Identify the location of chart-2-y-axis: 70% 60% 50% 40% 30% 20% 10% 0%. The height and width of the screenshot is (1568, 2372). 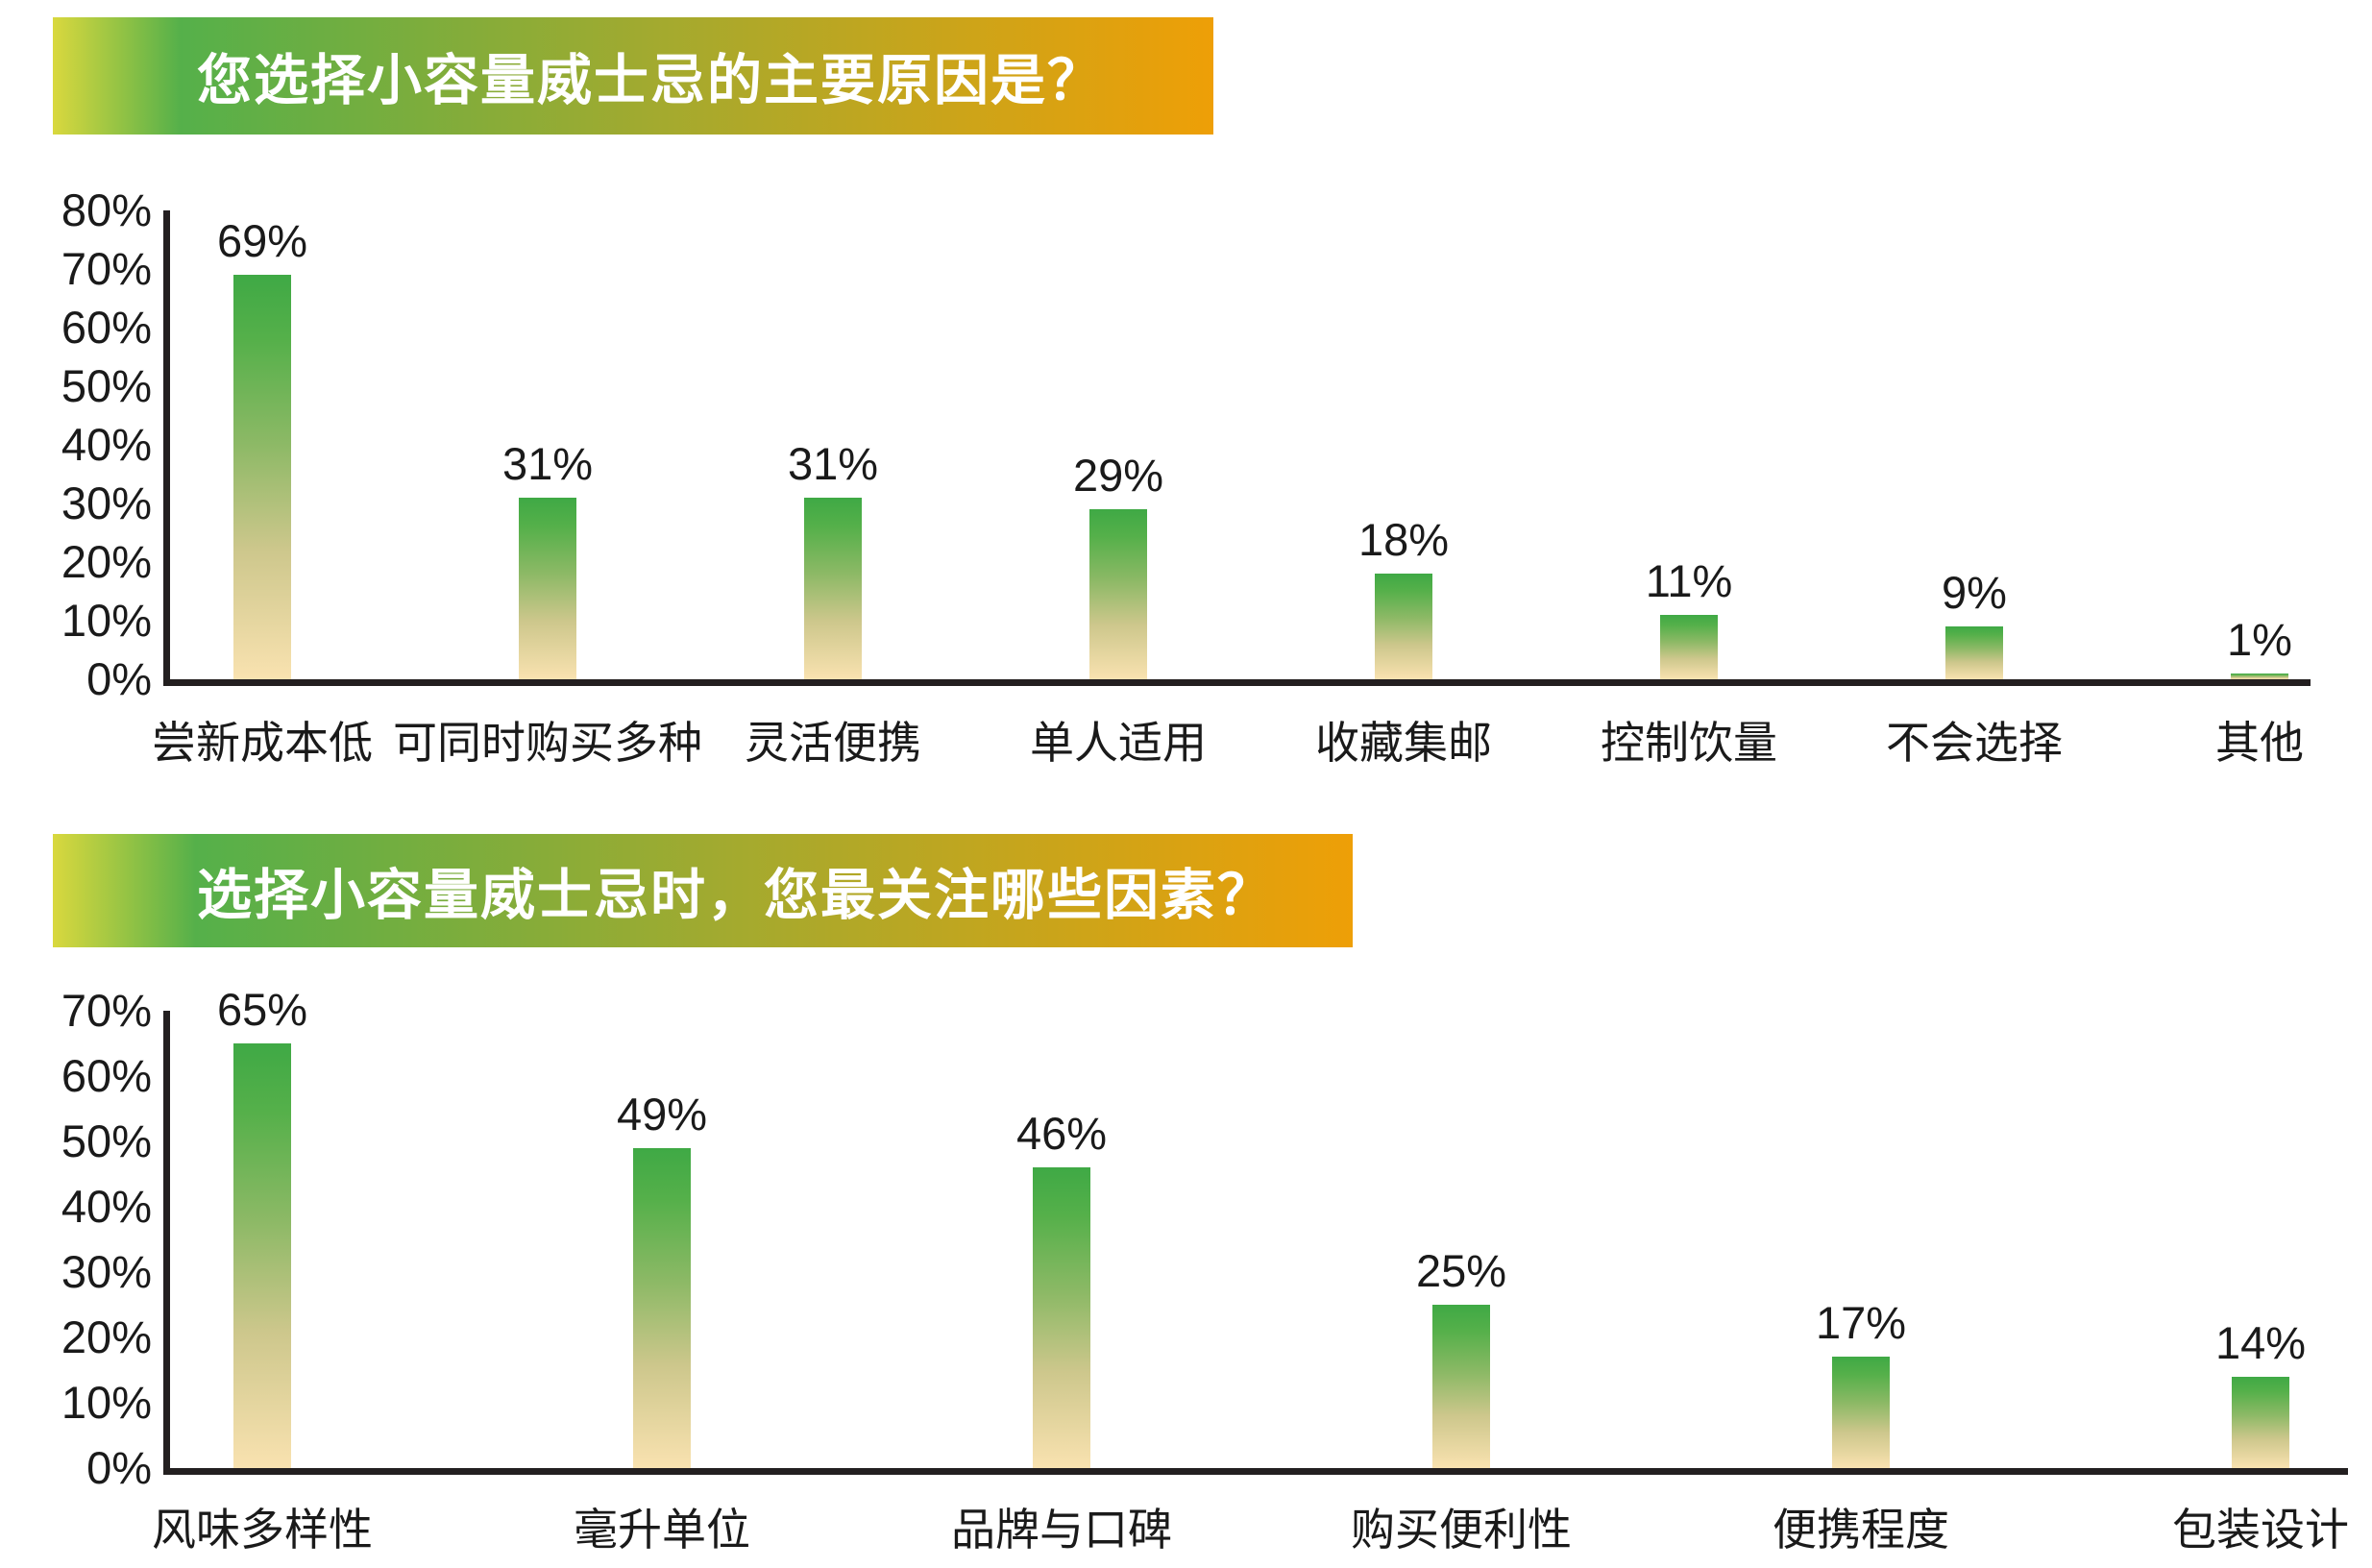
(76, 1240).